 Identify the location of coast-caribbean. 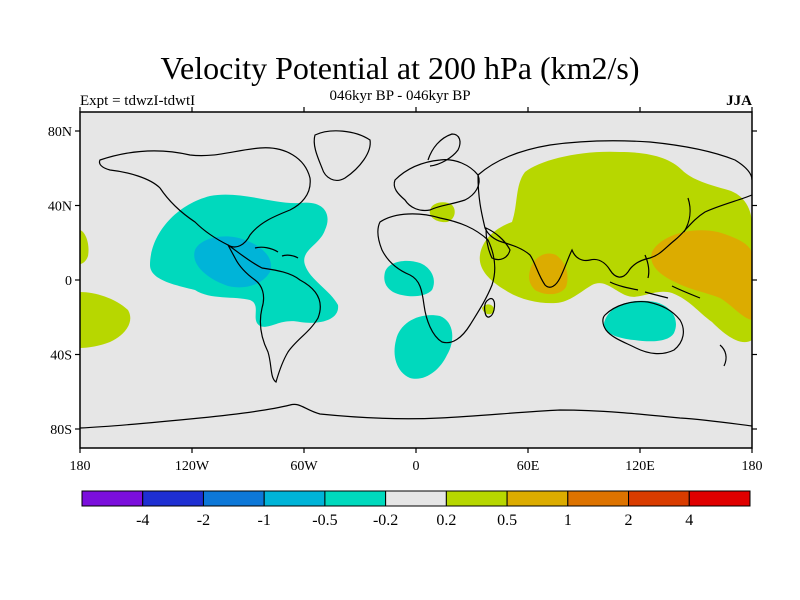
(276, 252).